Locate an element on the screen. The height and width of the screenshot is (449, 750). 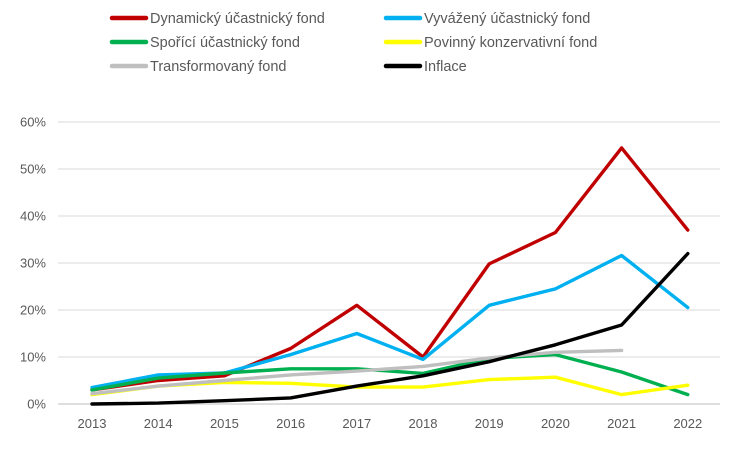
legend-item-transformovany-fond: Transformovaný fond is located at coordinates (197, 67).